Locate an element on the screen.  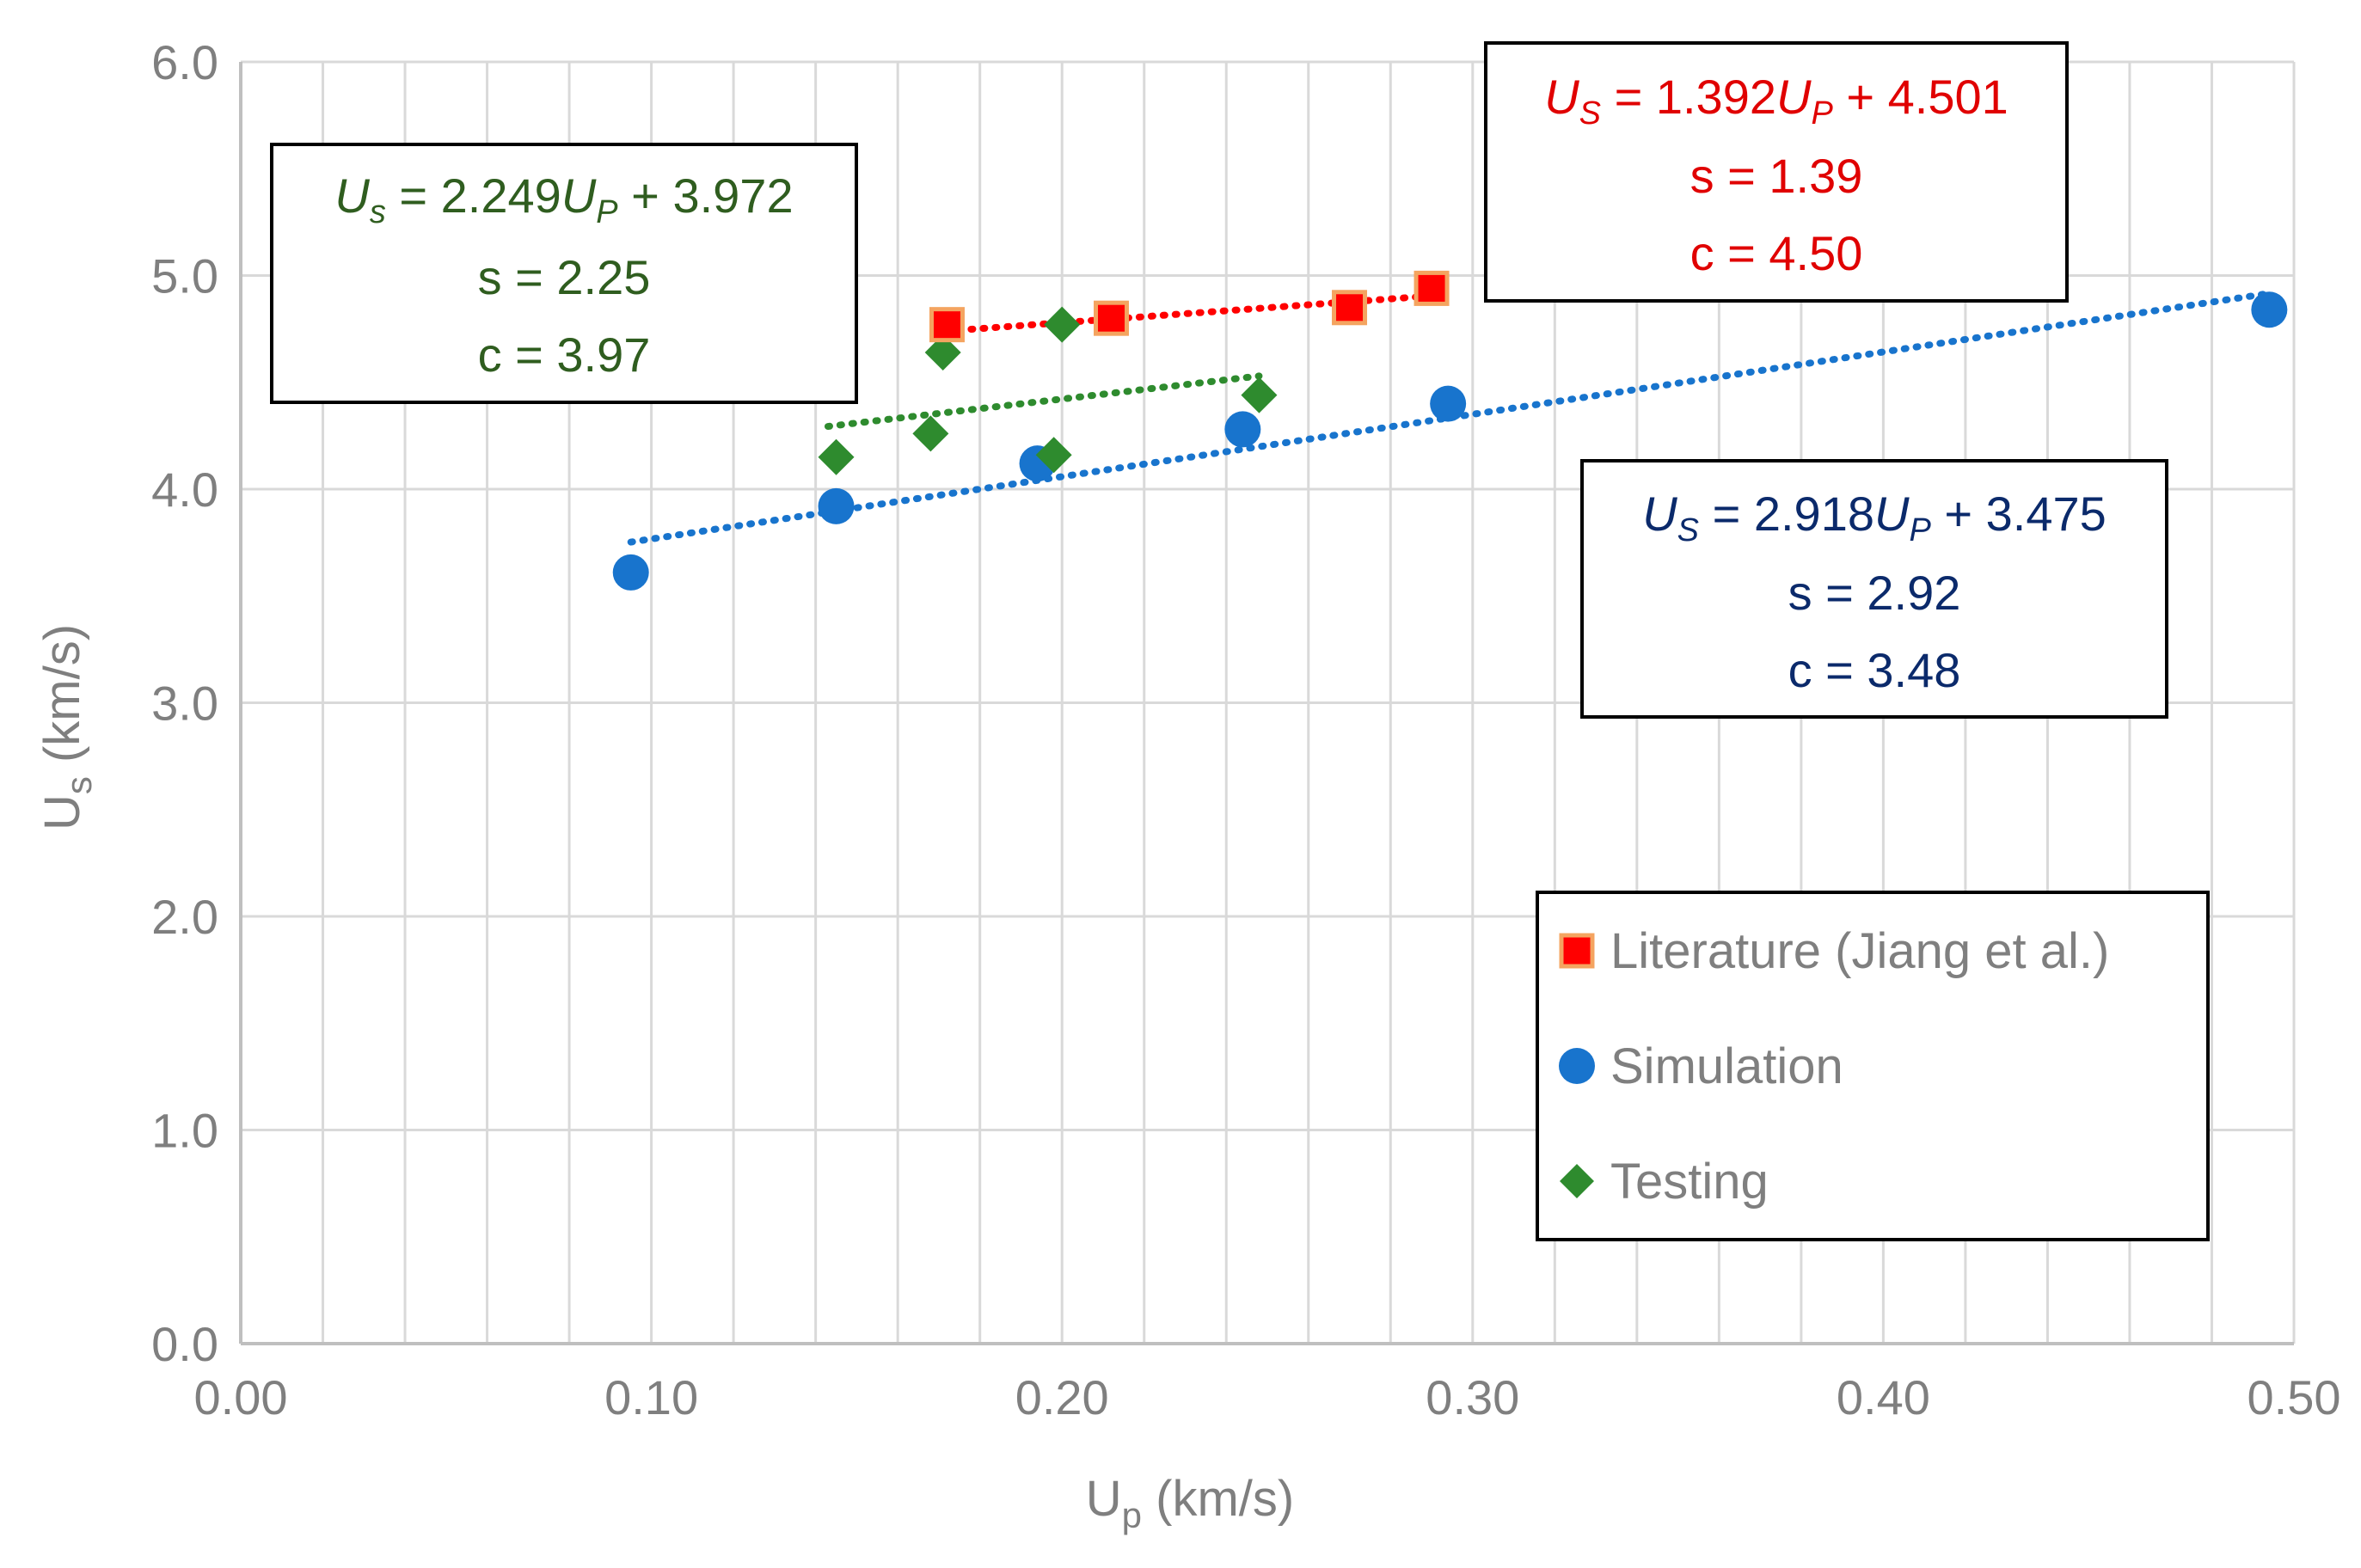
y-tick-label: 2.0 is located at coordinates (184, 917).